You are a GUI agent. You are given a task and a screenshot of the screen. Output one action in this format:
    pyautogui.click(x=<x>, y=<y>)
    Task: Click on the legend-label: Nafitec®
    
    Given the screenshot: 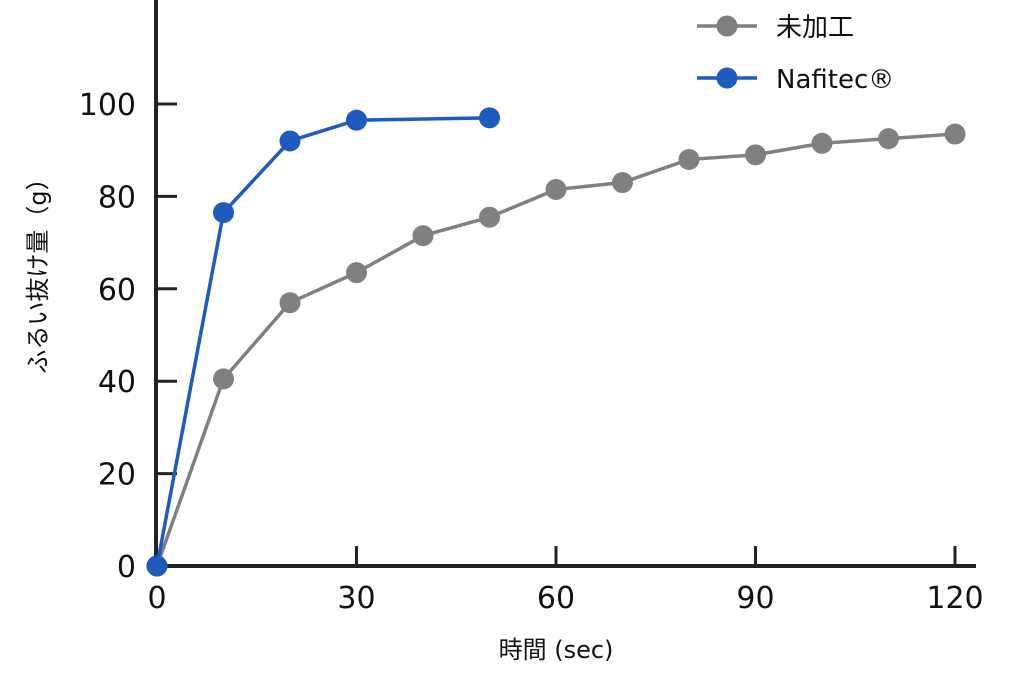 What is the action you would take?
    pyautogui.click(x=835, y=80)
    